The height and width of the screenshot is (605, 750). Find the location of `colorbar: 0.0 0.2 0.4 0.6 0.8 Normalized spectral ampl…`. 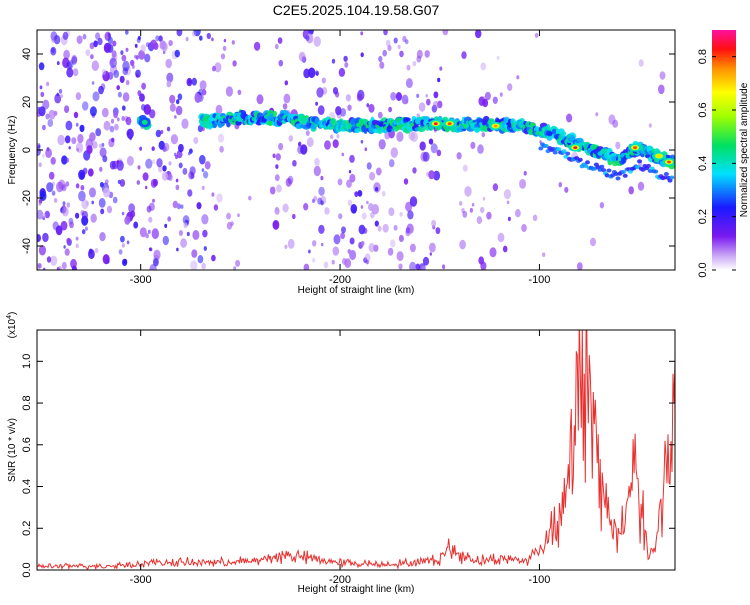

colorbar: 0.0 0.2 0.4 0.6 0.8 Normalized spectral ampl… is located at coordinates (723, 154).